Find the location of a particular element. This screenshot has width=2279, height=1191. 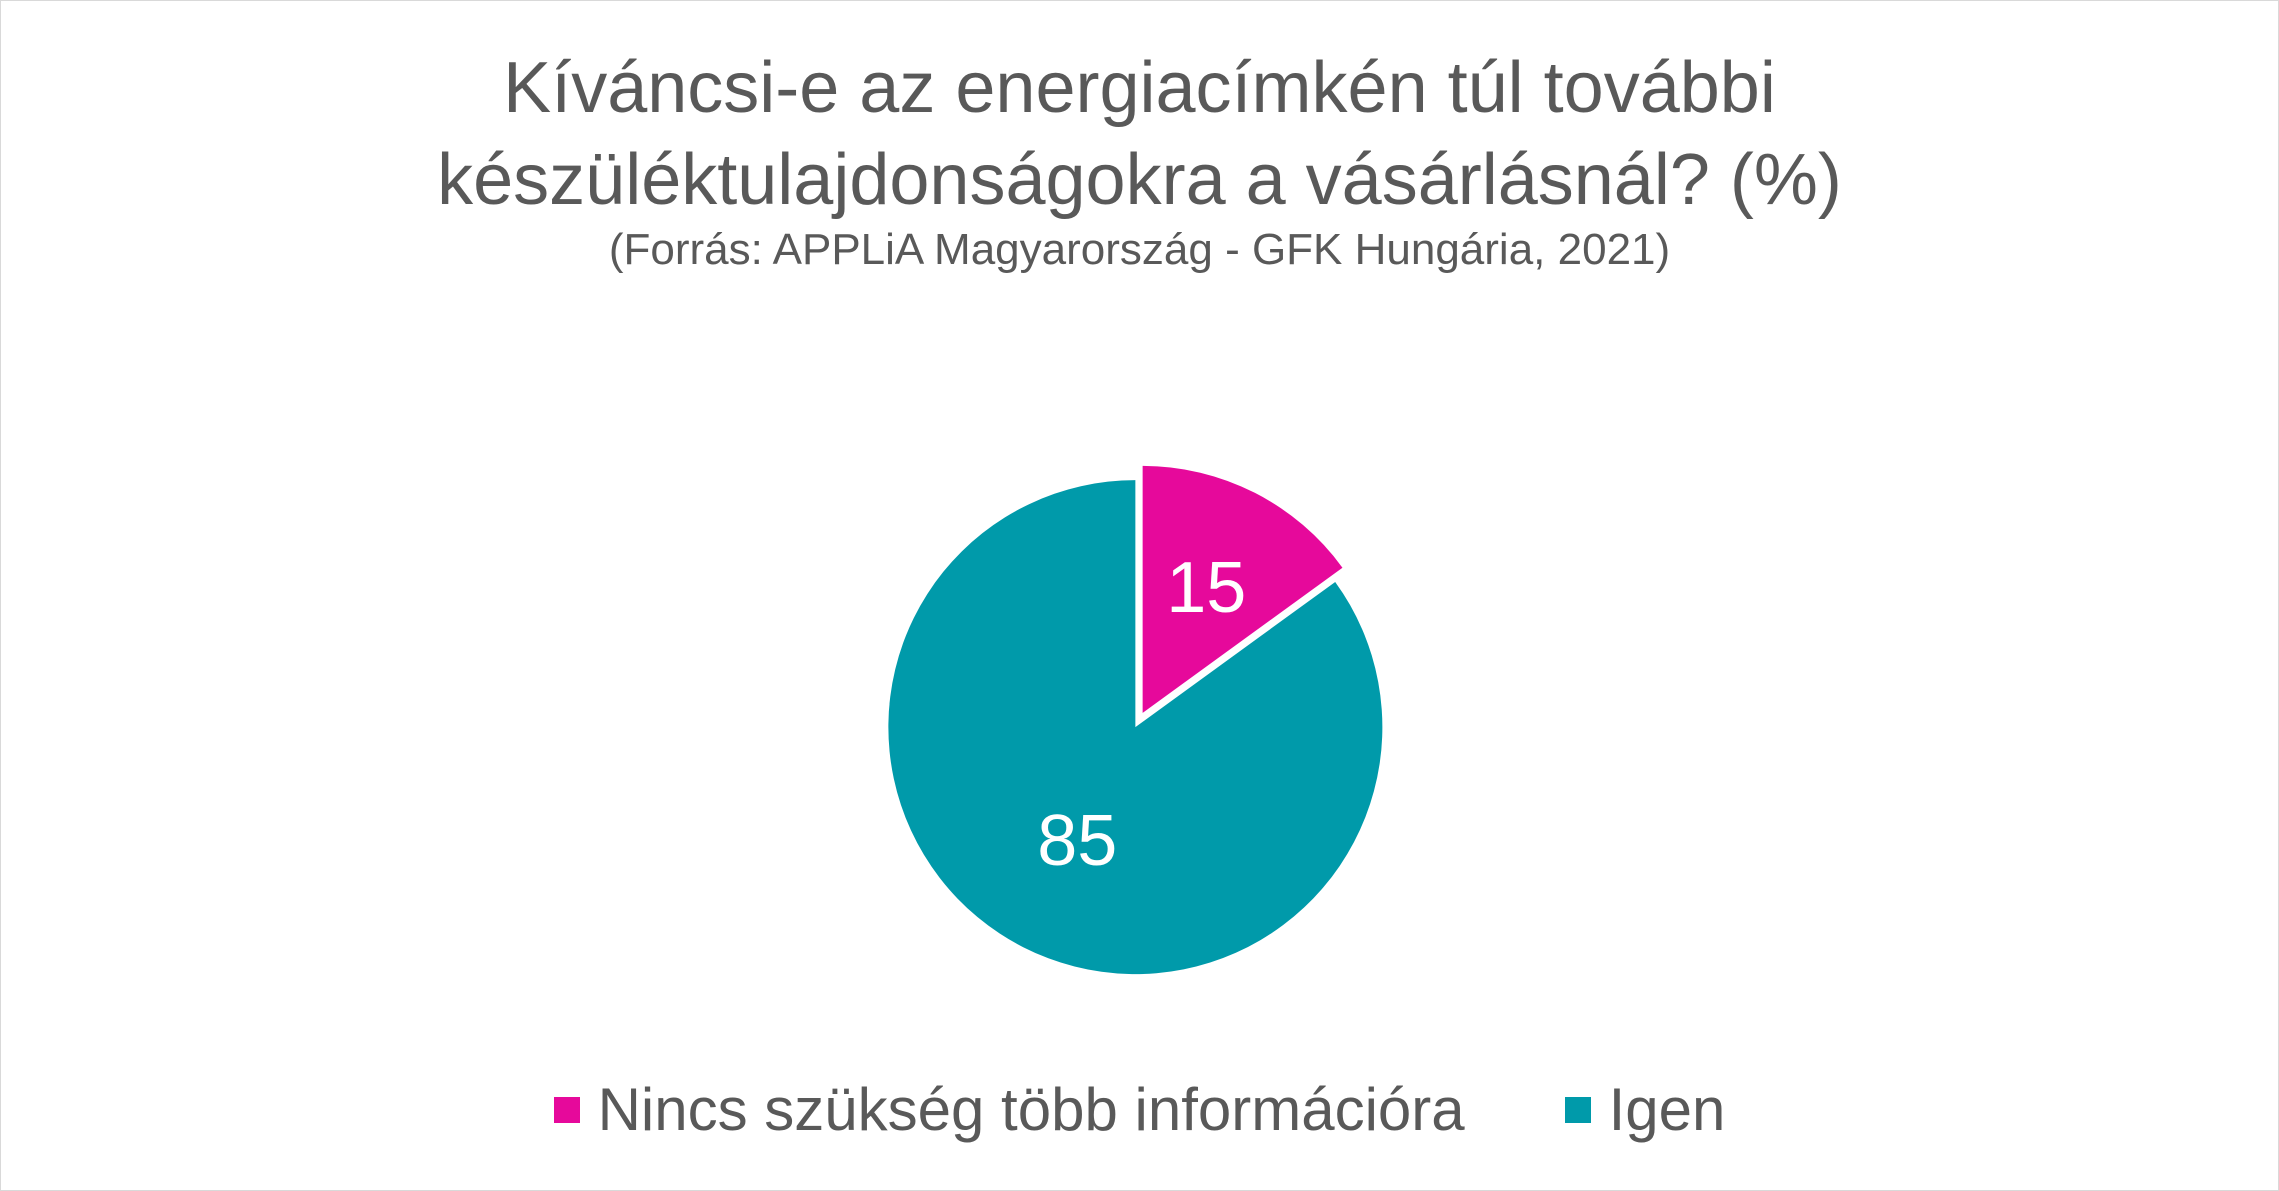

legend-label-igen: Igen is located at coordinates (1667, 1109).